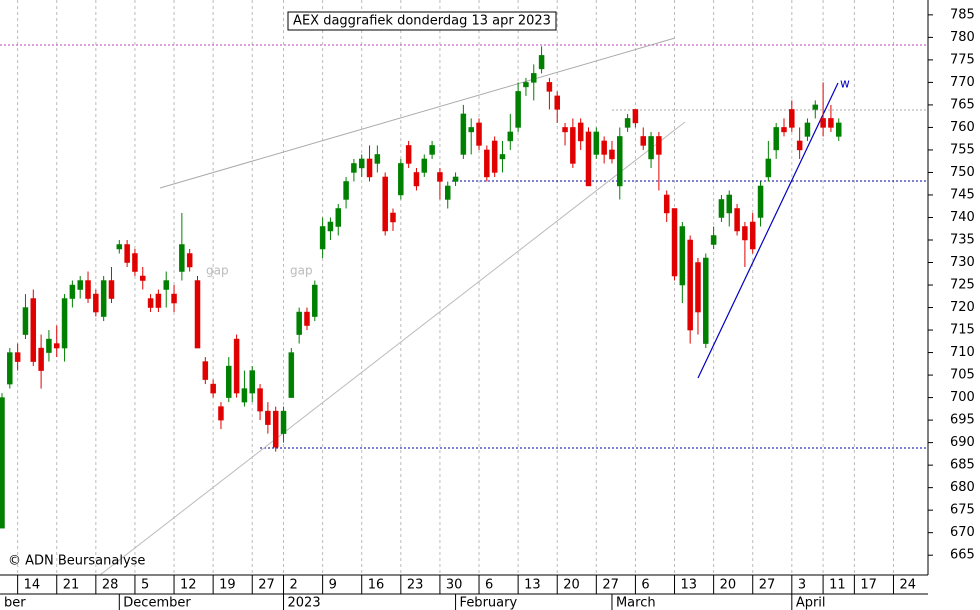  Describe the element at coordinates (767, 585) in the screenshot. I see `x-tick-label: 27` at that location.